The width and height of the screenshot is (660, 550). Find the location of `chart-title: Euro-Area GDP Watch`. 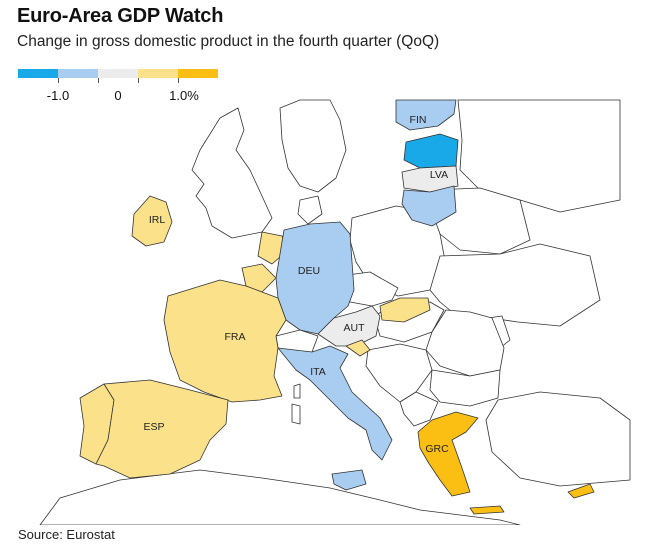

chart-title: Euro-Area GDP Watch is located at coordinates (120, 16).